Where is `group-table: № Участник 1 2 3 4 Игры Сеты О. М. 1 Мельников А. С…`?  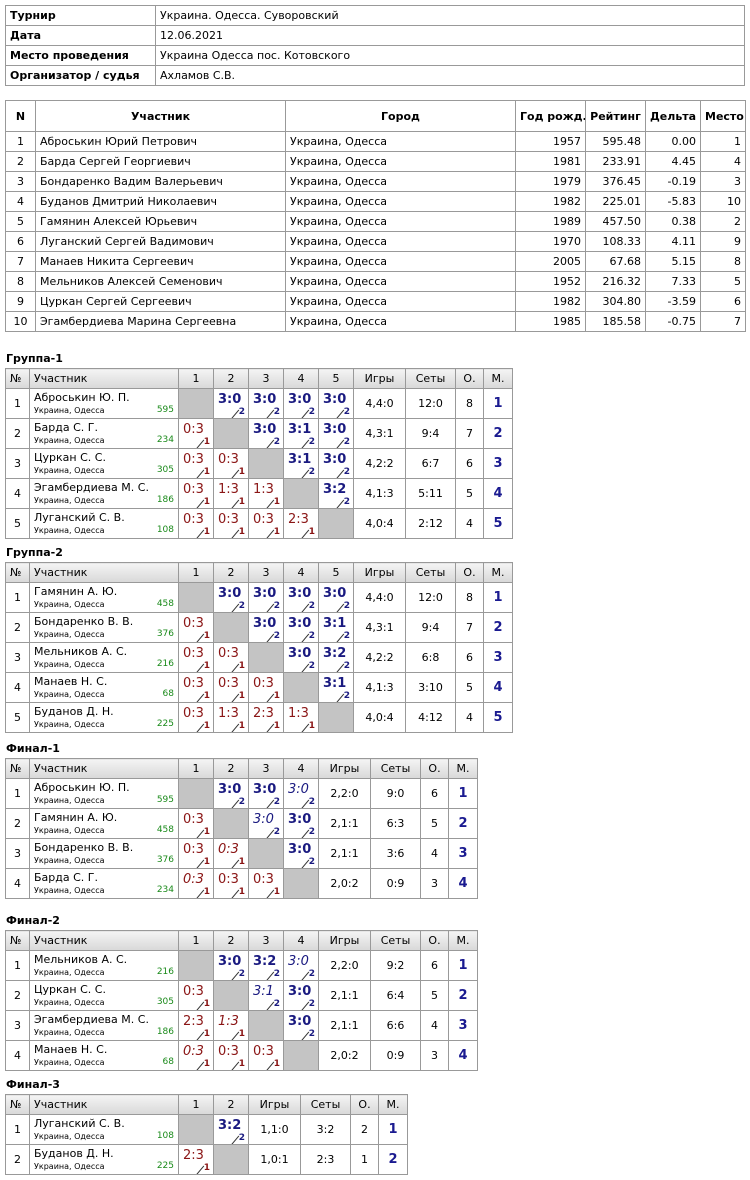
group-table: № Участник 1 2 3 4 Игры Сеты О. М. 1 Мельников А. С… is located at coordinates (241, 1000).